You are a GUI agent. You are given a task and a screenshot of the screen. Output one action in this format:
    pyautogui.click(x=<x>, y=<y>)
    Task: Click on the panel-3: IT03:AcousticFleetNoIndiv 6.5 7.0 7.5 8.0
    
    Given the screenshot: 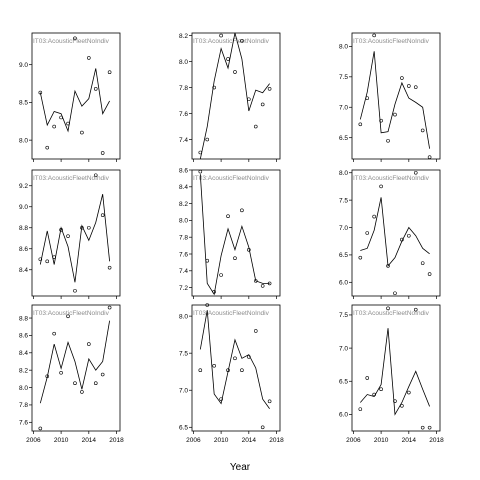 What is the action you would take?
    pyautogui.click(x=390, y=97)
    